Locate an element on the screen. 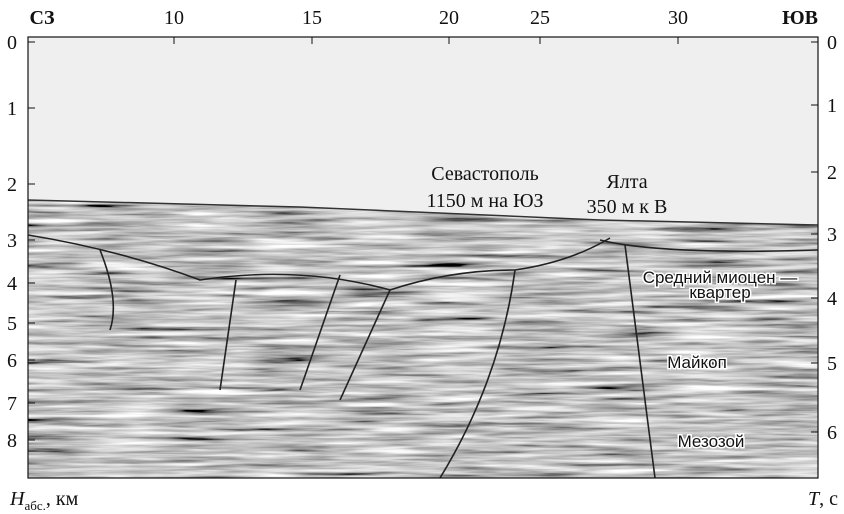 This screenshot has height=514, width=844. annotation: Ялта is located at coordinates (626, 182).